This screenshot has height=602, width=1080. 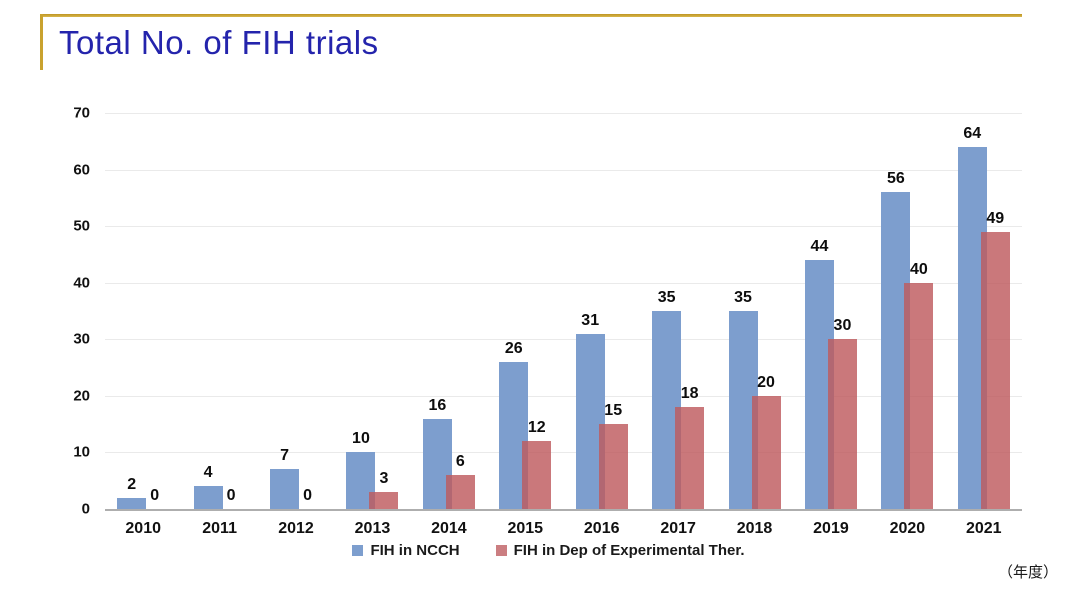 I want to click on bar-dep-2015, so click(x=537, y=475).